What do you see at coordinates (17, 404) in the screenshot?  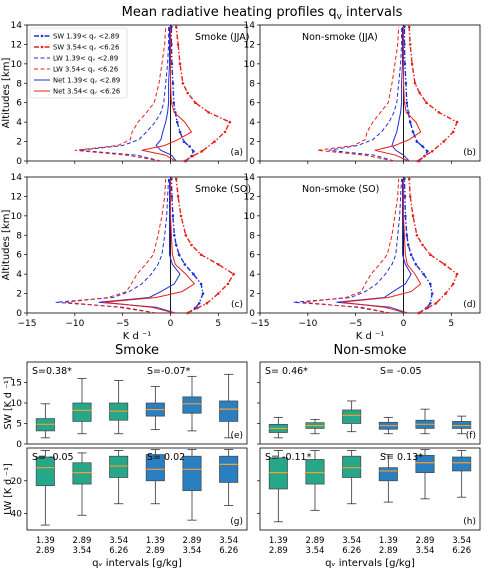 I see `panel-e-ytick-label: 10` at bounding box center [17, 404].